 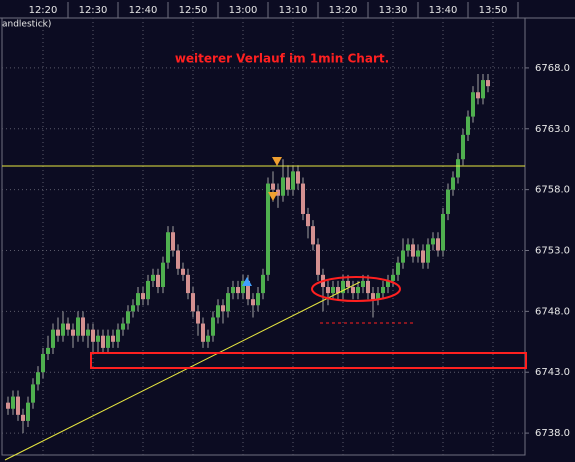 I want to click on x-tick-label: 13:10, so click(x=293, y=10).